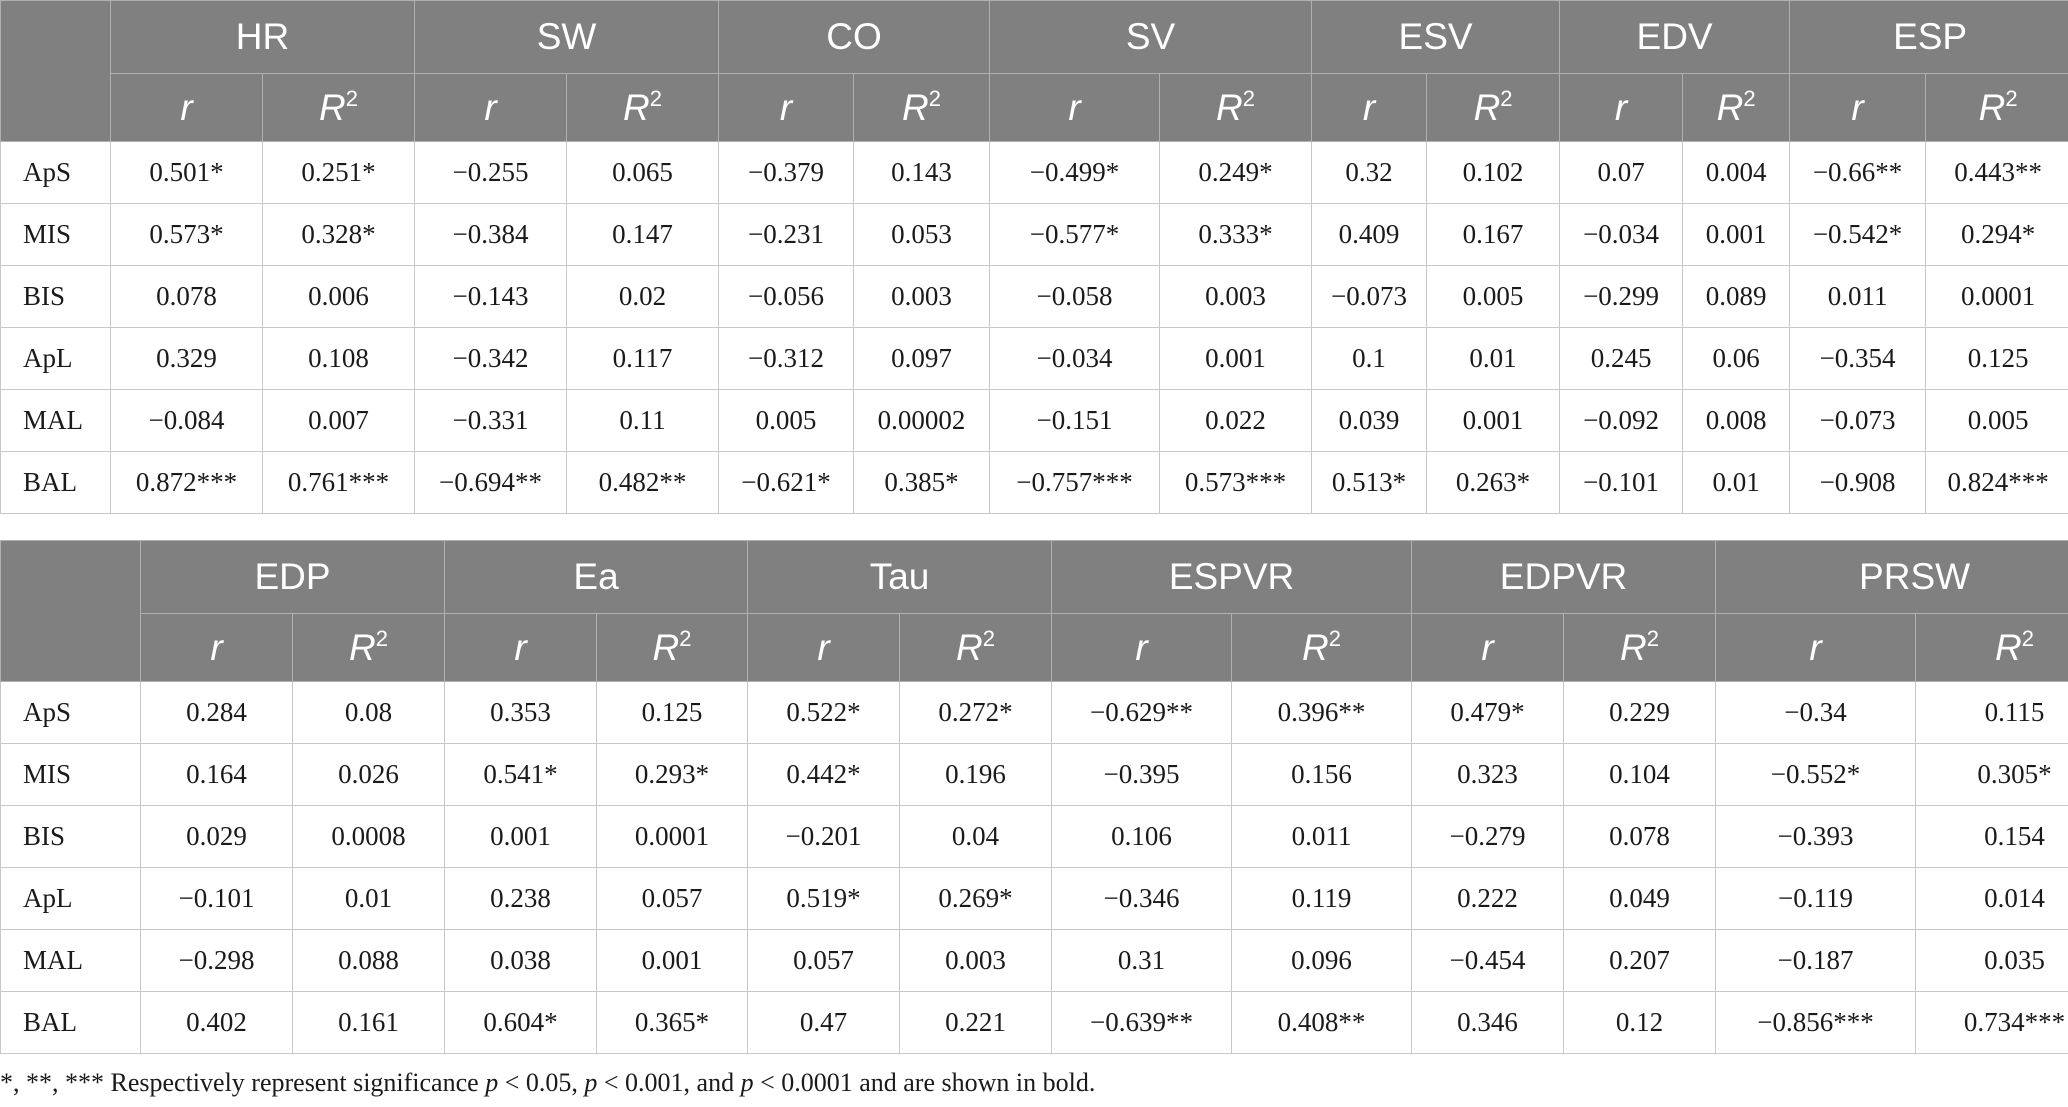 The height and width of the screenshot is (1107, 2068). Describe the element at coordinates (1891, 577) in the screenshot. I see `group-header-prsw: PRSW` at that location.